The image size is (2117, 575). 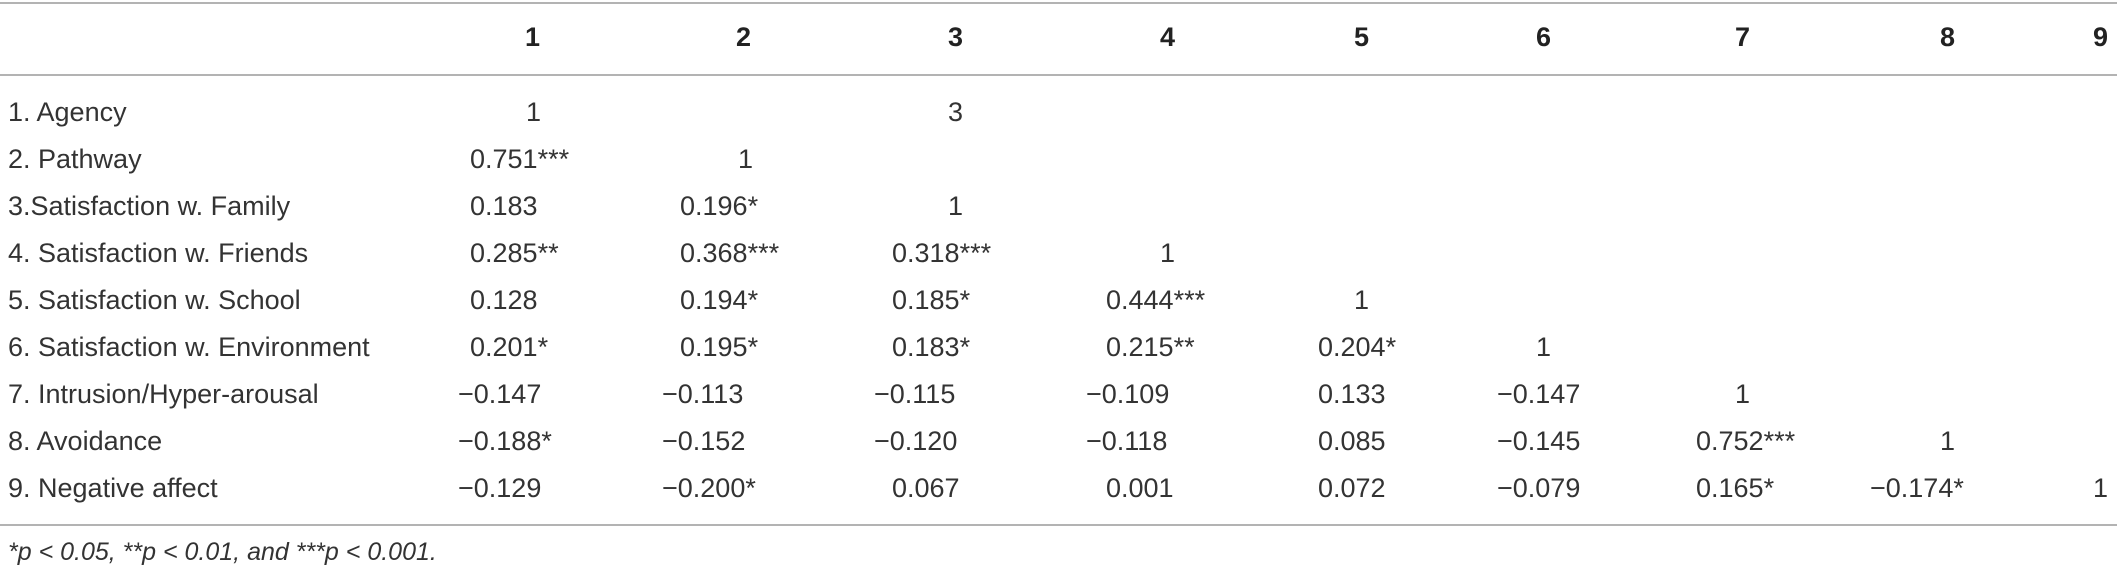 I want to click on table-cell: 0.368***, so click(x=730, y=253).